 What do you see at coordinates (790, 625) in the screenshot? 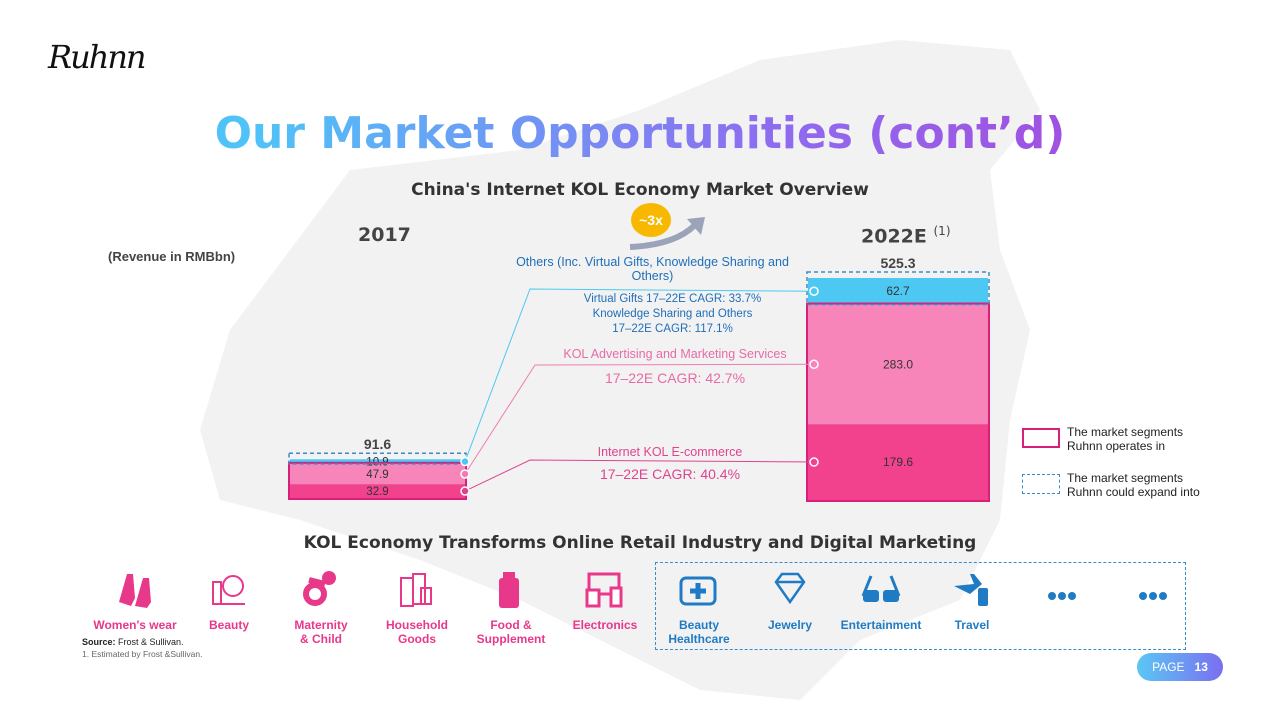
I see `category-label: Jewelry` at bounding box center [790, 625].